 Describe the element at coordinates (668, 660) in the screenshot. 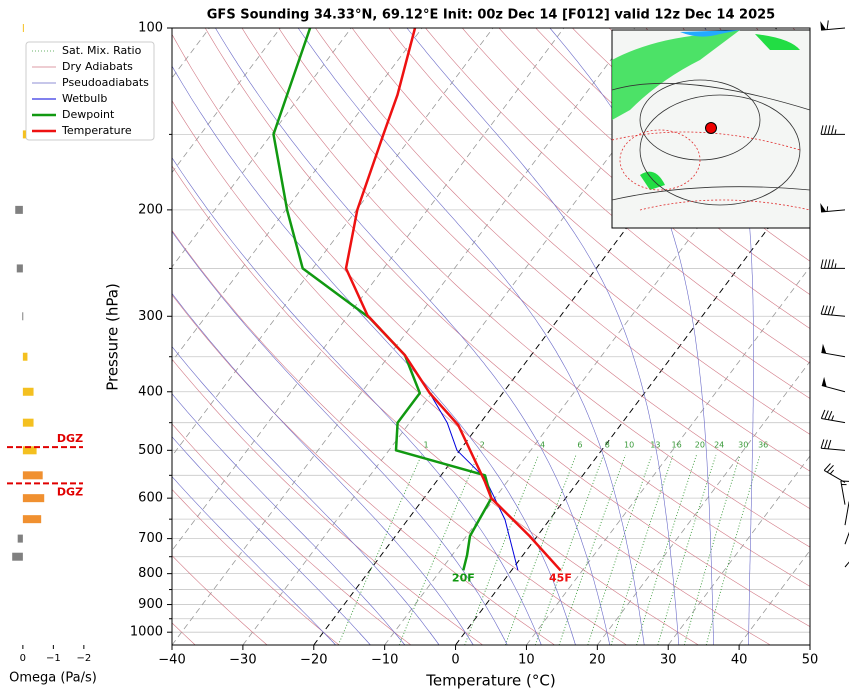

I see `x-tick-label: 30` at that location.